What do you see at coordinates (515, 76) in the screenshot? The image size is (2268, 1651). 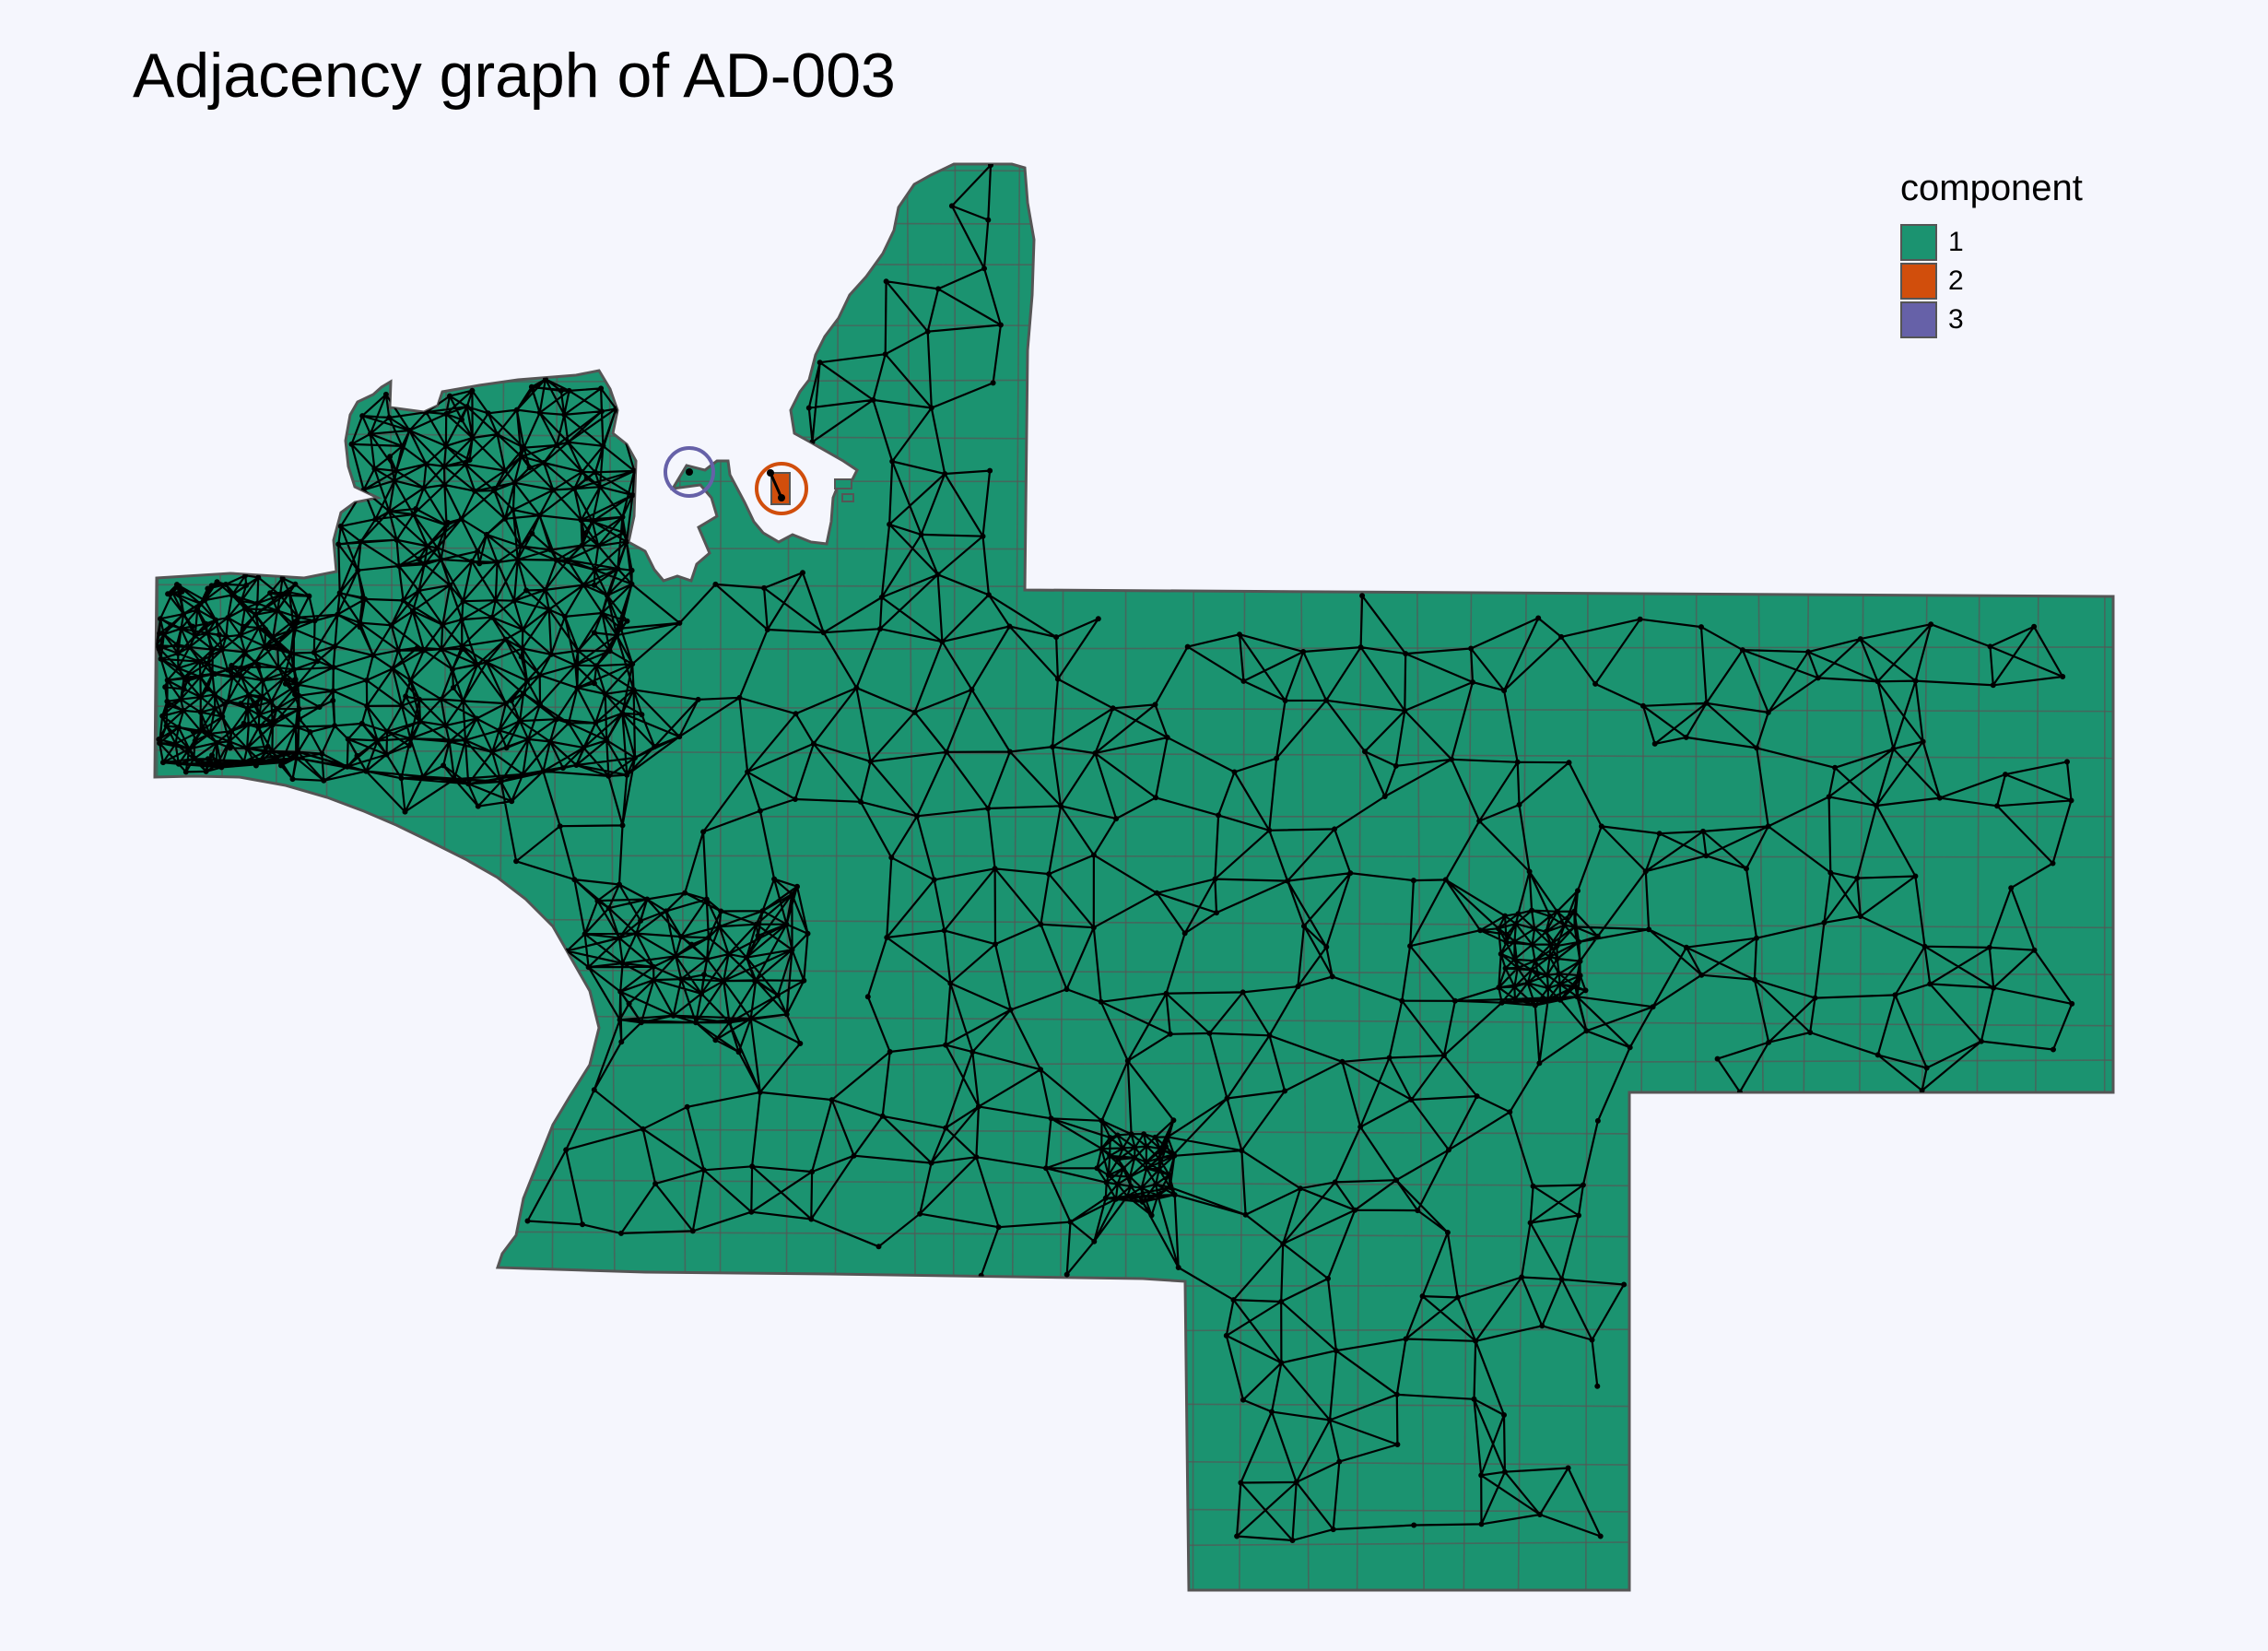 I see `map-title: Adjacency graph of AD-003` at bounding box center [515, 76].